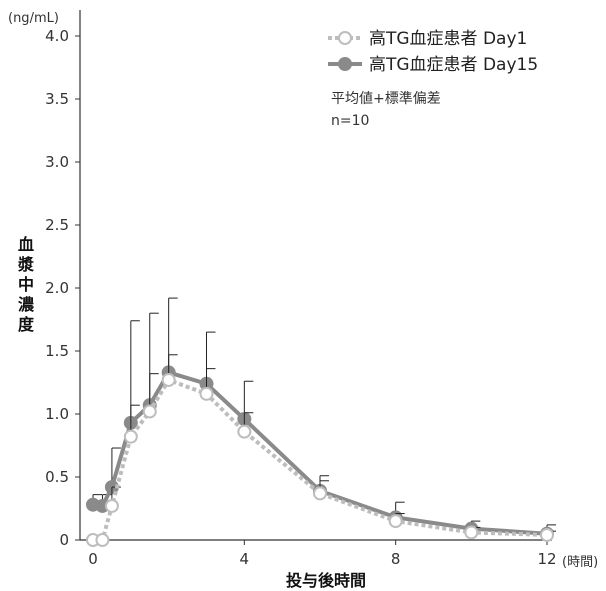  Describe the element at coordinates (93, 559) in the screenshot. I see `x-tick-label: 0` at that location.